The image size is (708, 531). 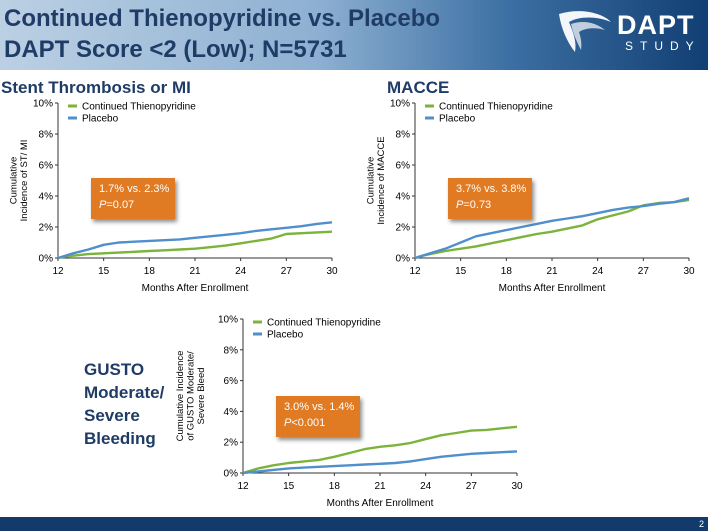 I want to click on chart2-title: MACCE, so click(x=418, y=87).